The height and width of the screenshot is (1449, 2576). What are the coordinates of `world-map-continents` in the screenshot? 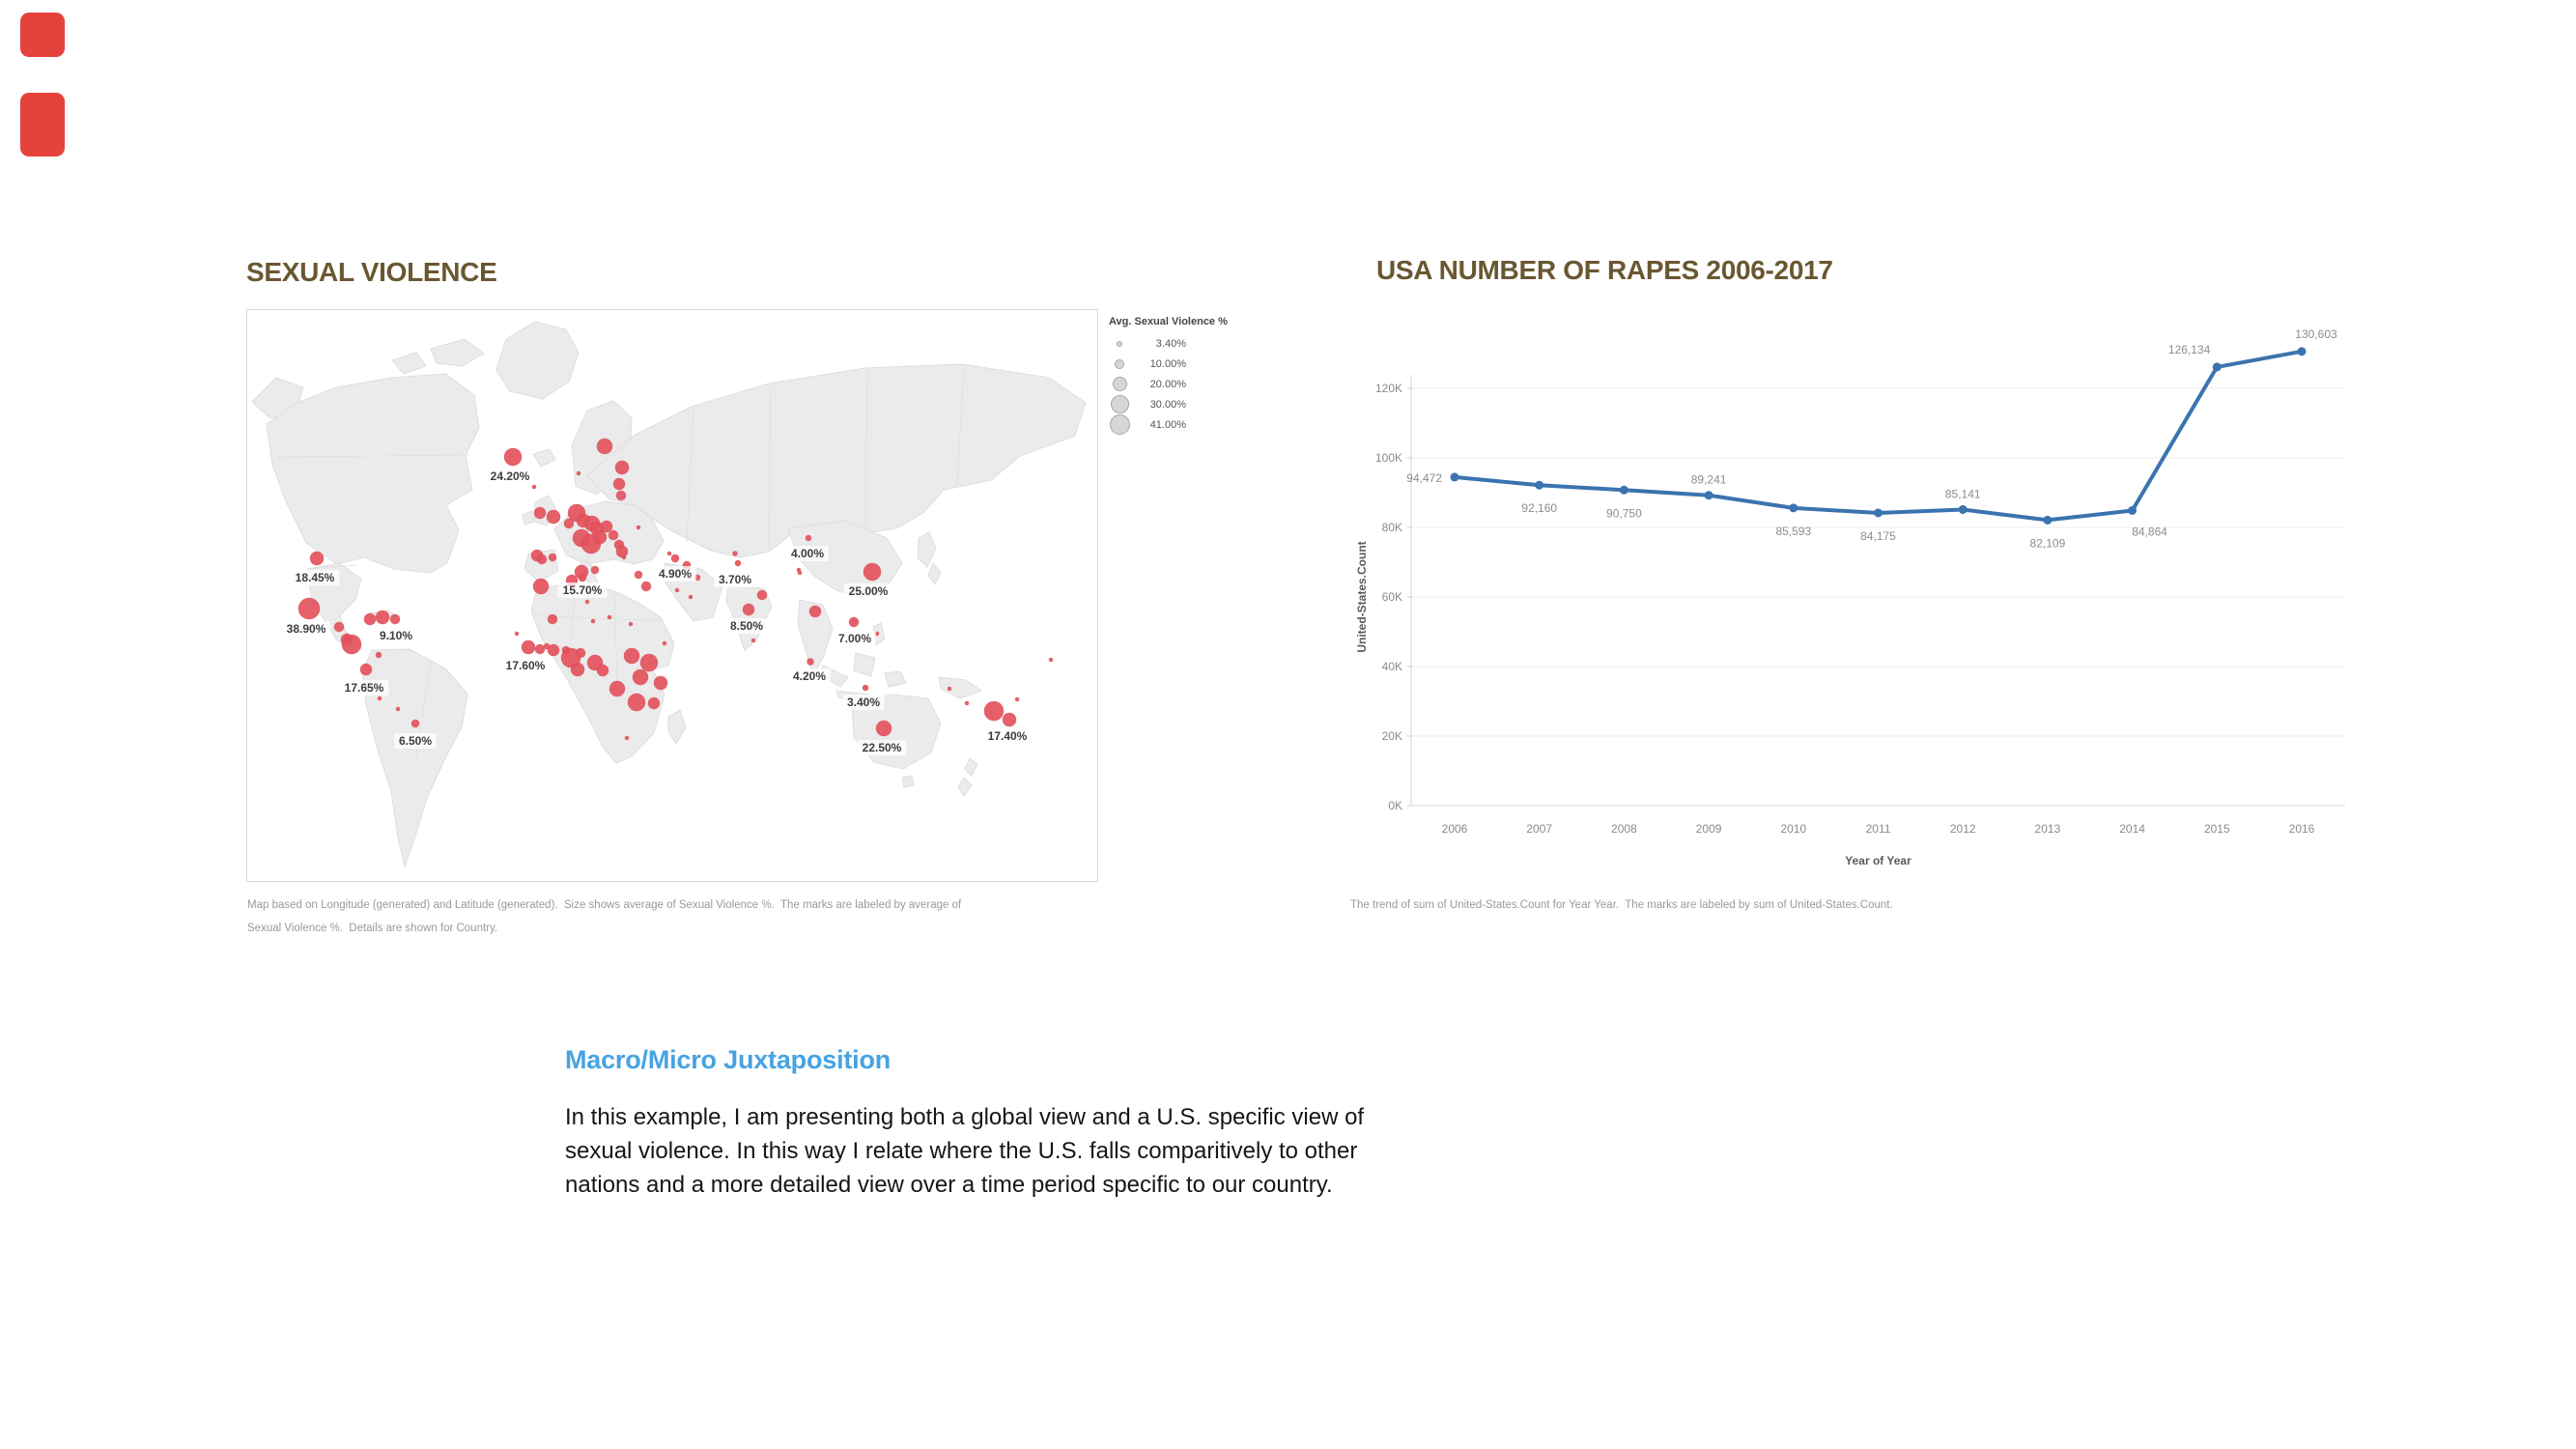 It's located at (669, 594).